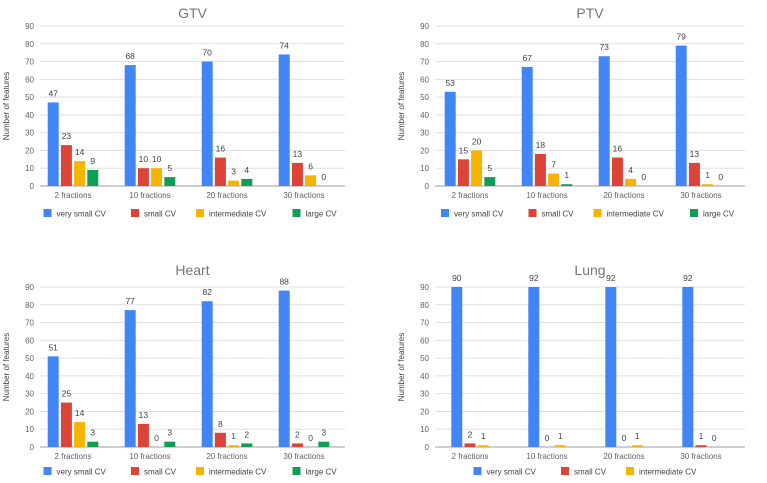 The image size is (767, 483). I want to click on data-label: 13, so click(298, 154).